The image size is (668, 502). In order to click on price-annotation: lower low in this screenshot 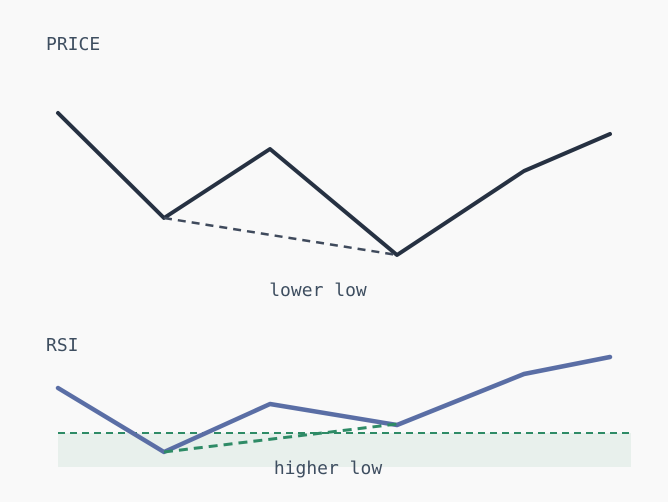, I will do `click(318, 290)`.